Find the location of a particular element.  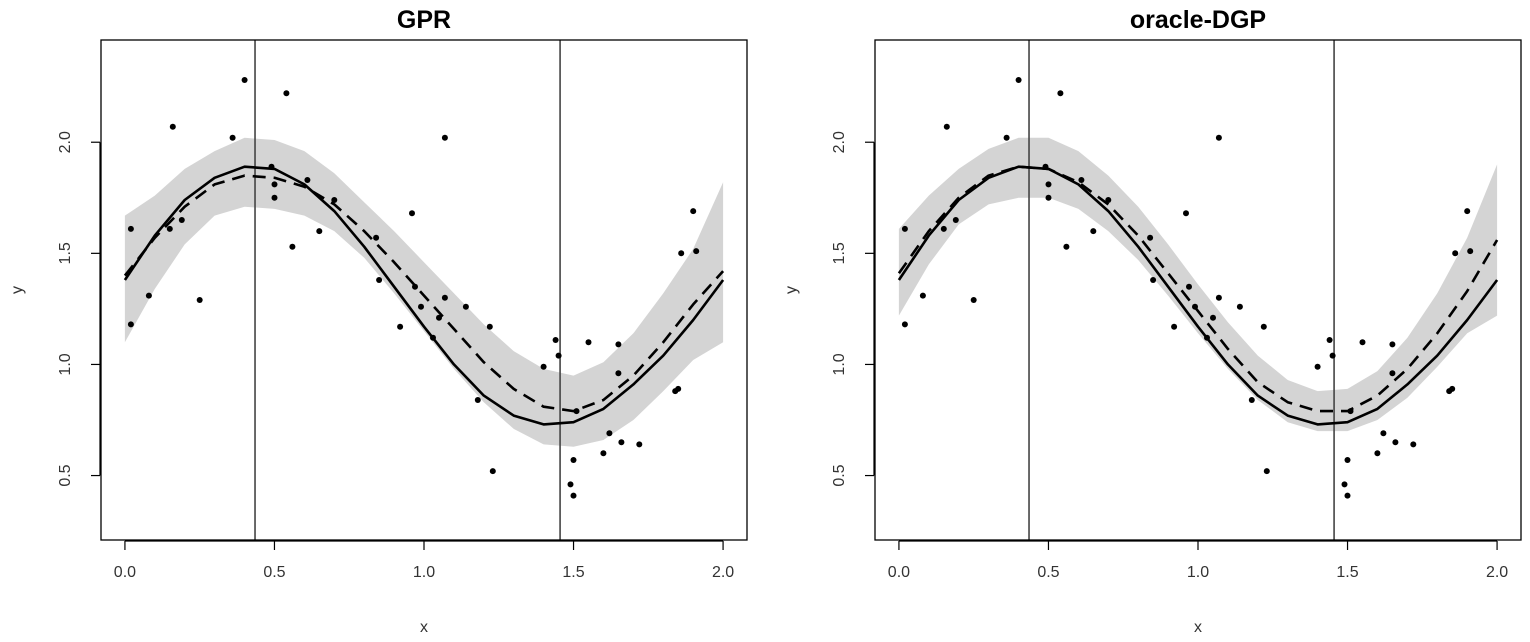

y-tick-label: 1.5 is located at coordinates (65, 253).